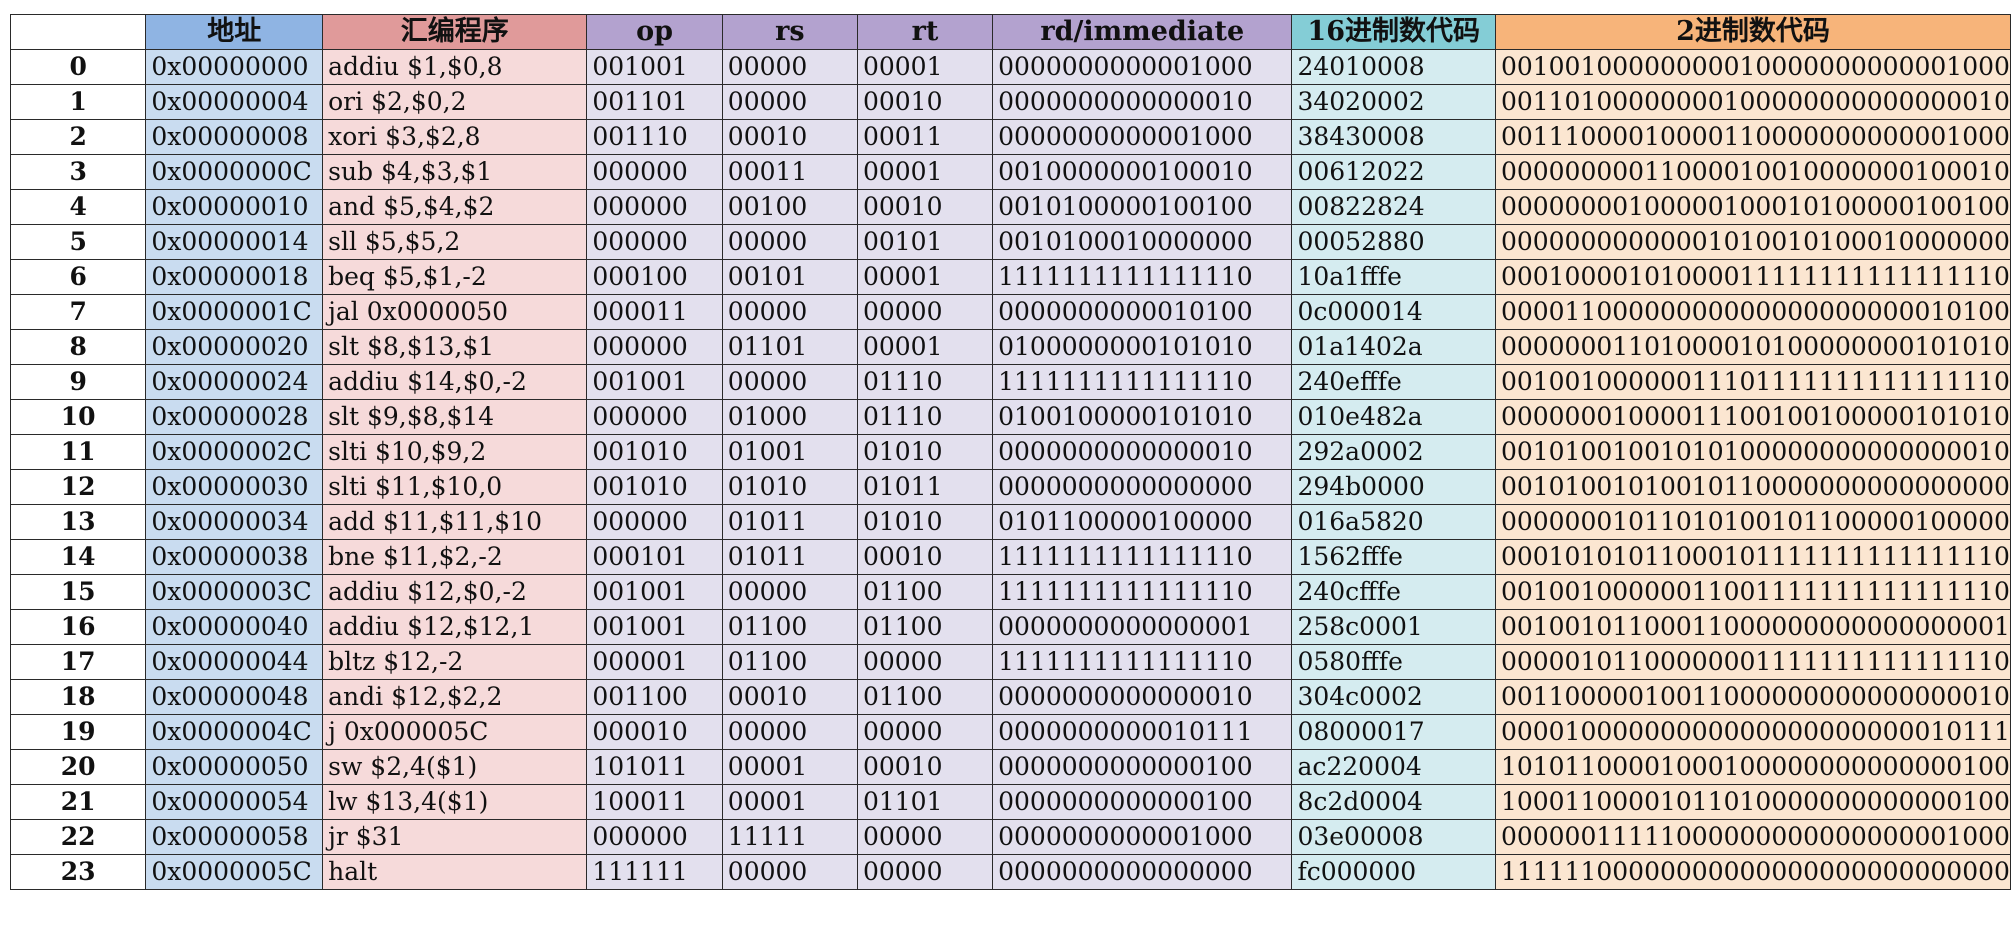  Describe the element at coordinates (789, 207) in the screenshot. I see `cell-rs: 00100` at that location.